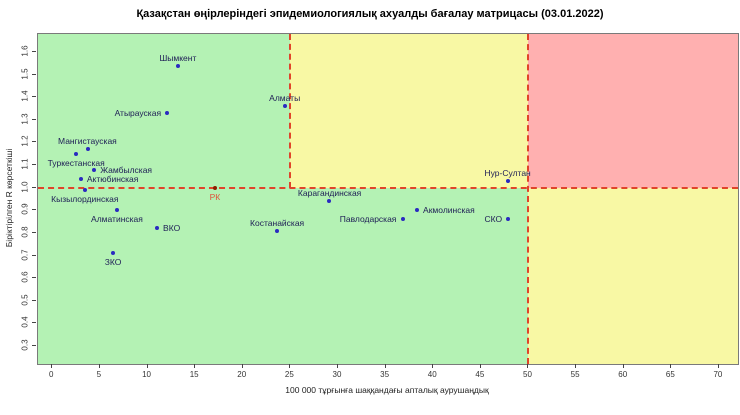  I want to click on x-axis-tick-label: 55, so click(575, 374).